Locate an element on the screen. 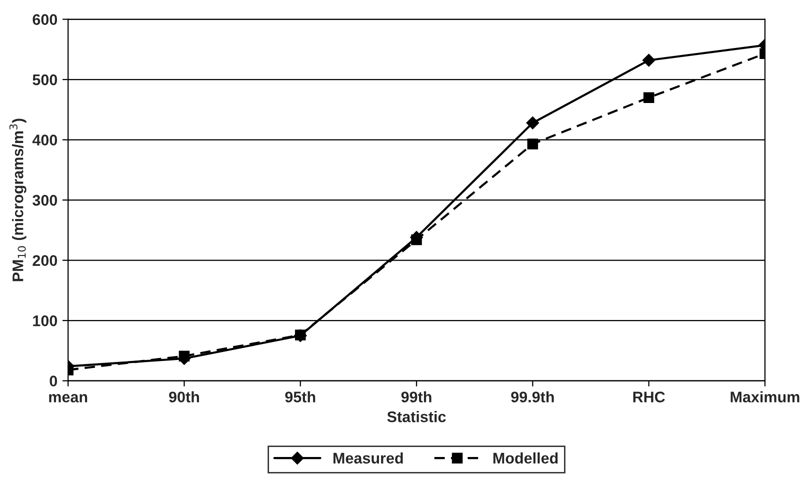 The width and height of the screenshot is (801, 482). y-tick-label: 500 is located at coordinates (45, 80).